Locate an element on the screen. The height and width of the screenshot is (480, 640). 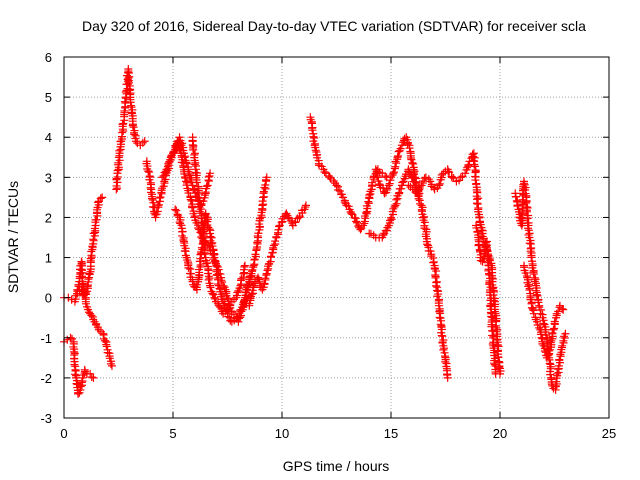
series-arc14 is located at coordinates (486, 299).